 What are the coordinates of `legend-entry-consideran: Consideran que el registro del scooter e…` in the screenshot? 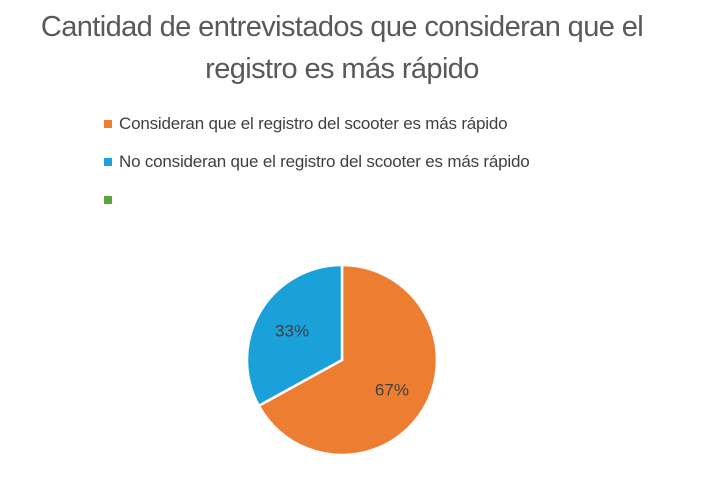 It's located at (316, 124).